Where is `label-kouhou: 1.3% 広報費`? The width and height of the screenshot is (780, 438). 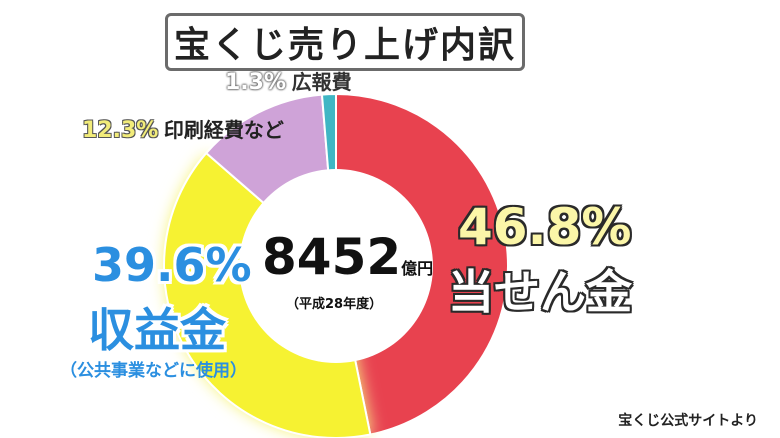
label-kouhou: 1.3% 広報費 is located at coordinates (288, 80).